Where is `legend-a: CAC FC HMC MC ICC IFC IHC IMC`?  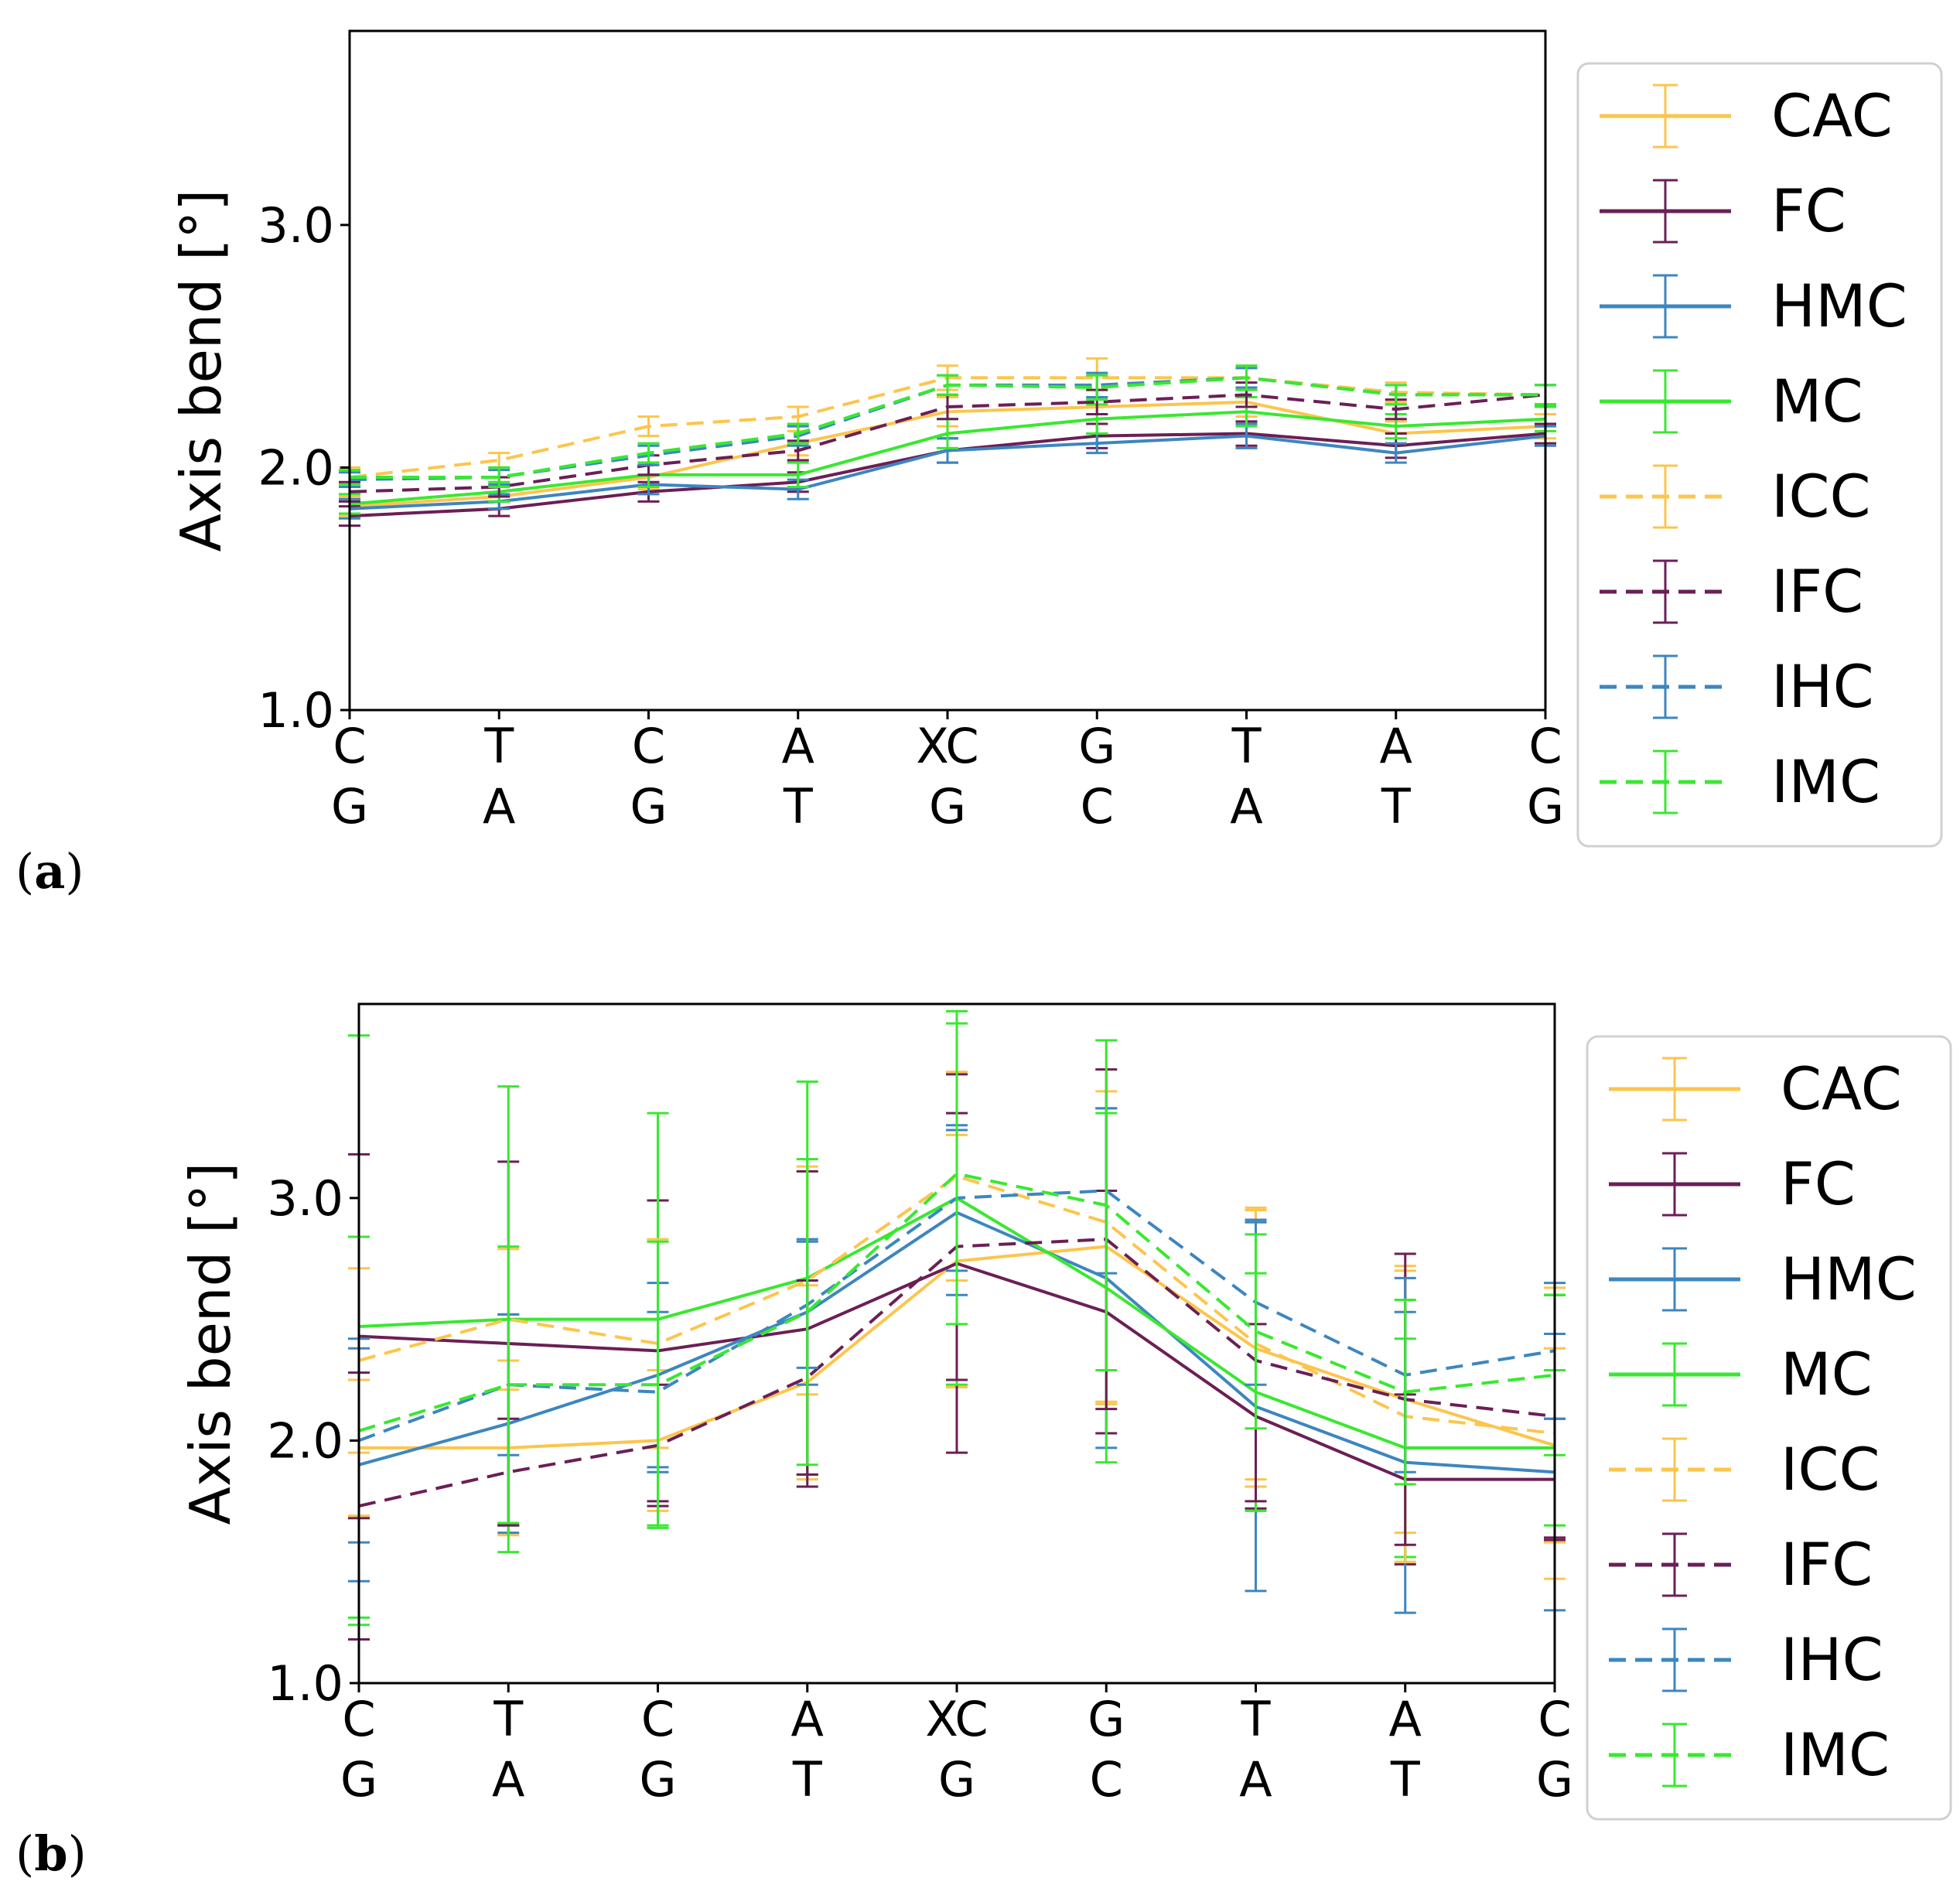
legend-a: CAC FC HMC MC ICC IFC IHC IMC is located at coordinates (1759, 455).